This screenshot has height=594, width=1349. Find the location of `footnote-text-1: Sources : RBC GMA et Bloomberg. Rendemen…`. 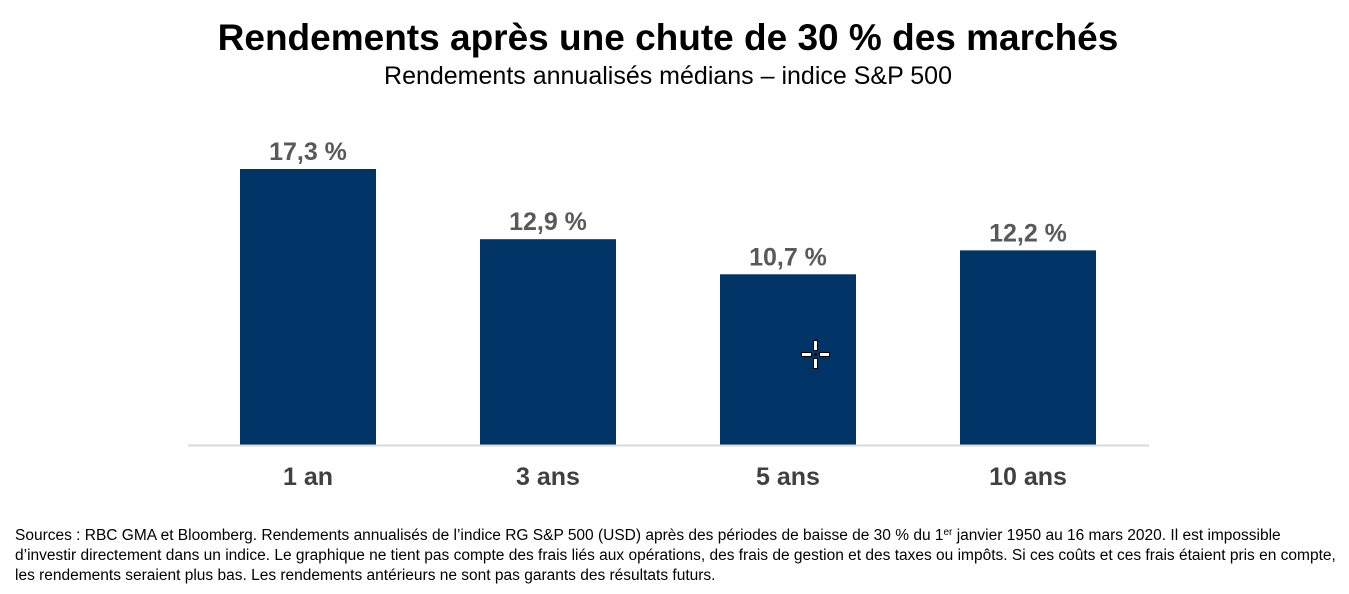

footnote-text-1: Sources : RBC GMA et Bloomberg. Rendemen… is located at coordinates (479, 535).